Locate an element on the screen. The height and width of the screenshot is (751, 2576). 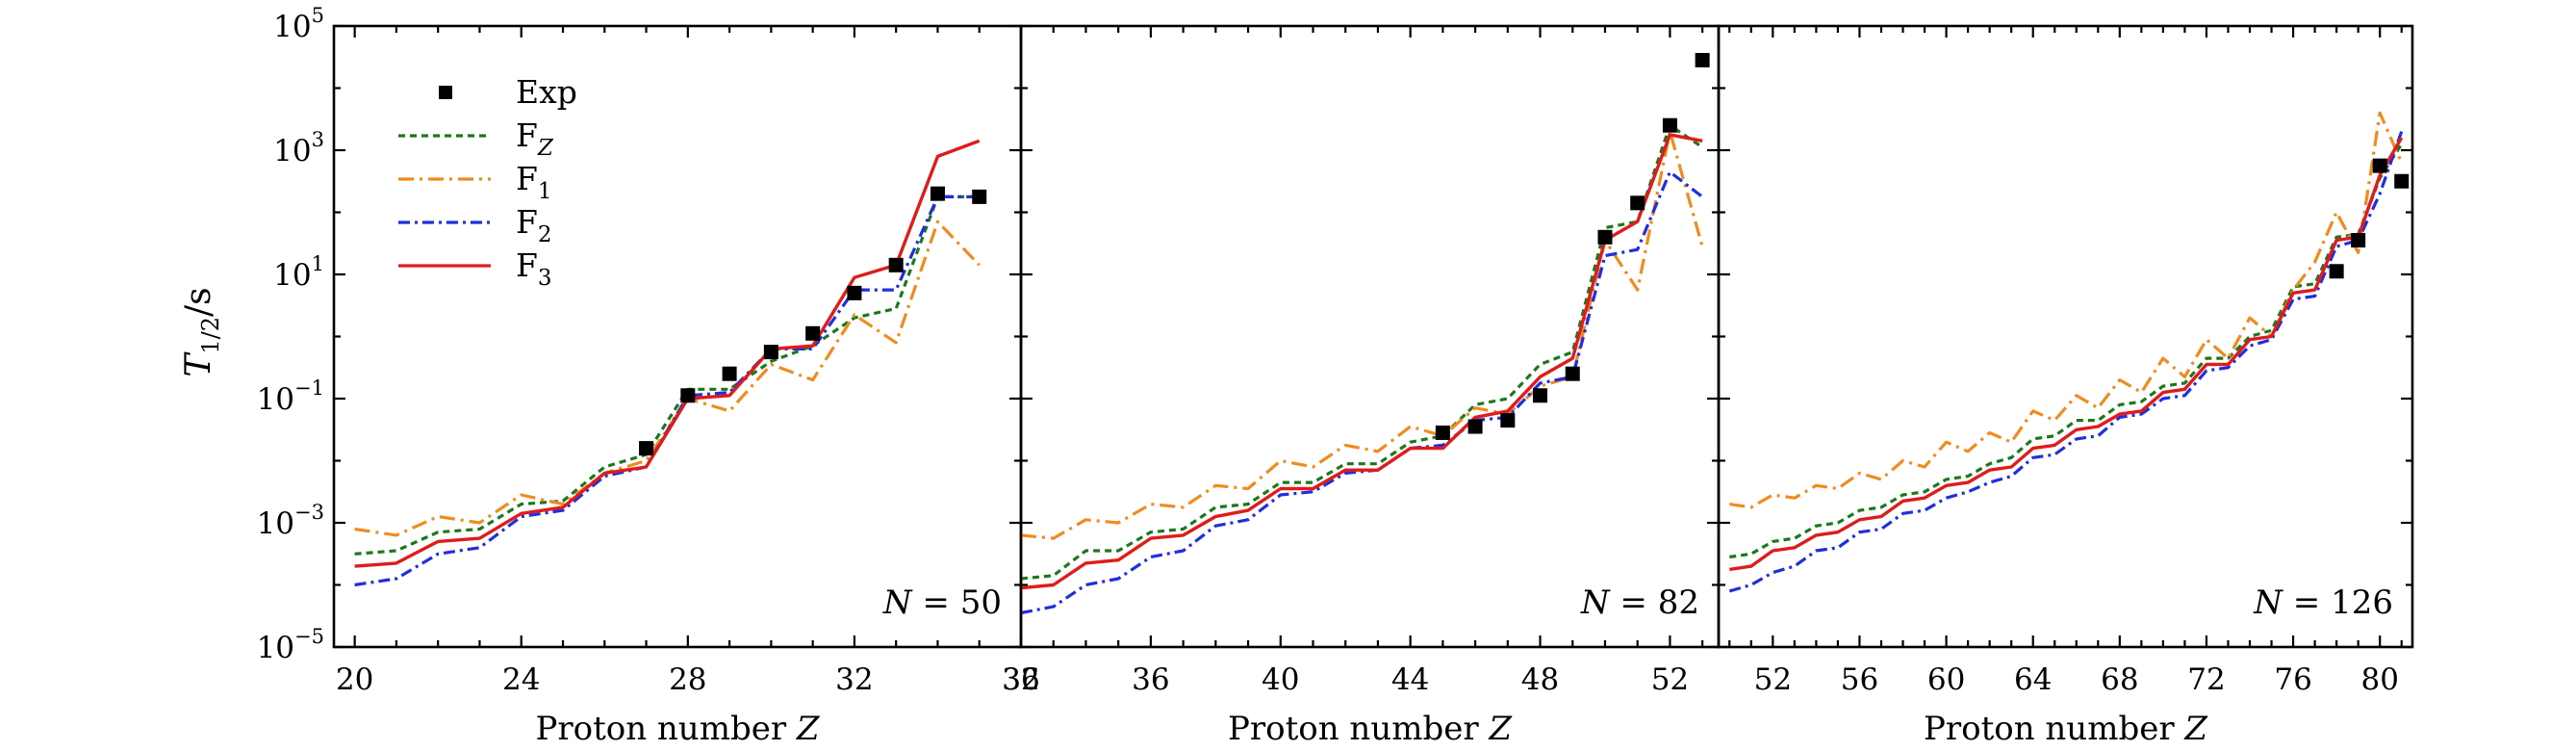
legend-label: F3 is located at coordinates (534, 268).